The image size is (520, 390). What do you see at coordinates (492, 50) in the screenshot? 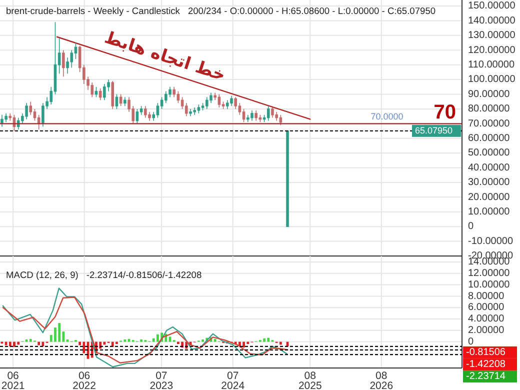
I see `y-tick-label: 120.00000` at bounding box center [492, 50].